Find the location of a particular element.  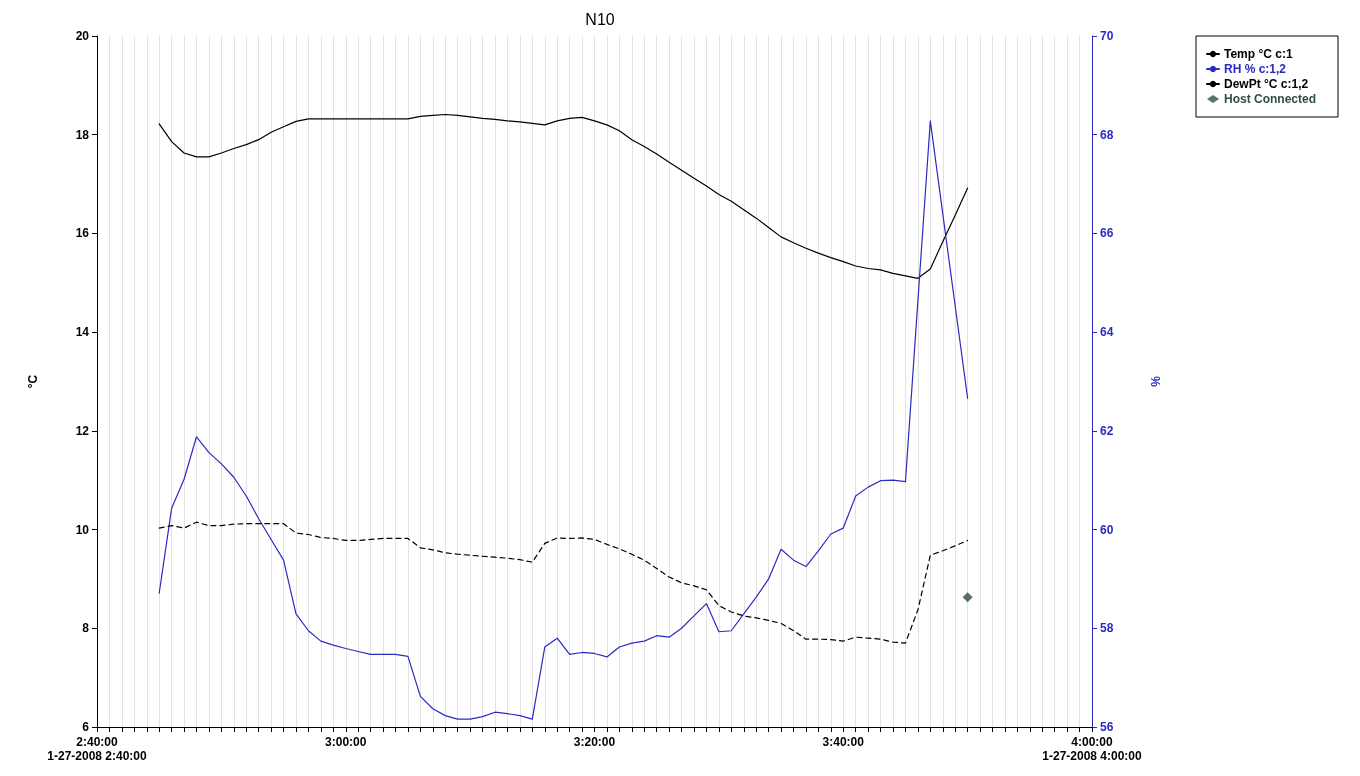

x-tick-label: 2:40:00 1-27-2008 2:40:00 is located at coordinates (97, 749).